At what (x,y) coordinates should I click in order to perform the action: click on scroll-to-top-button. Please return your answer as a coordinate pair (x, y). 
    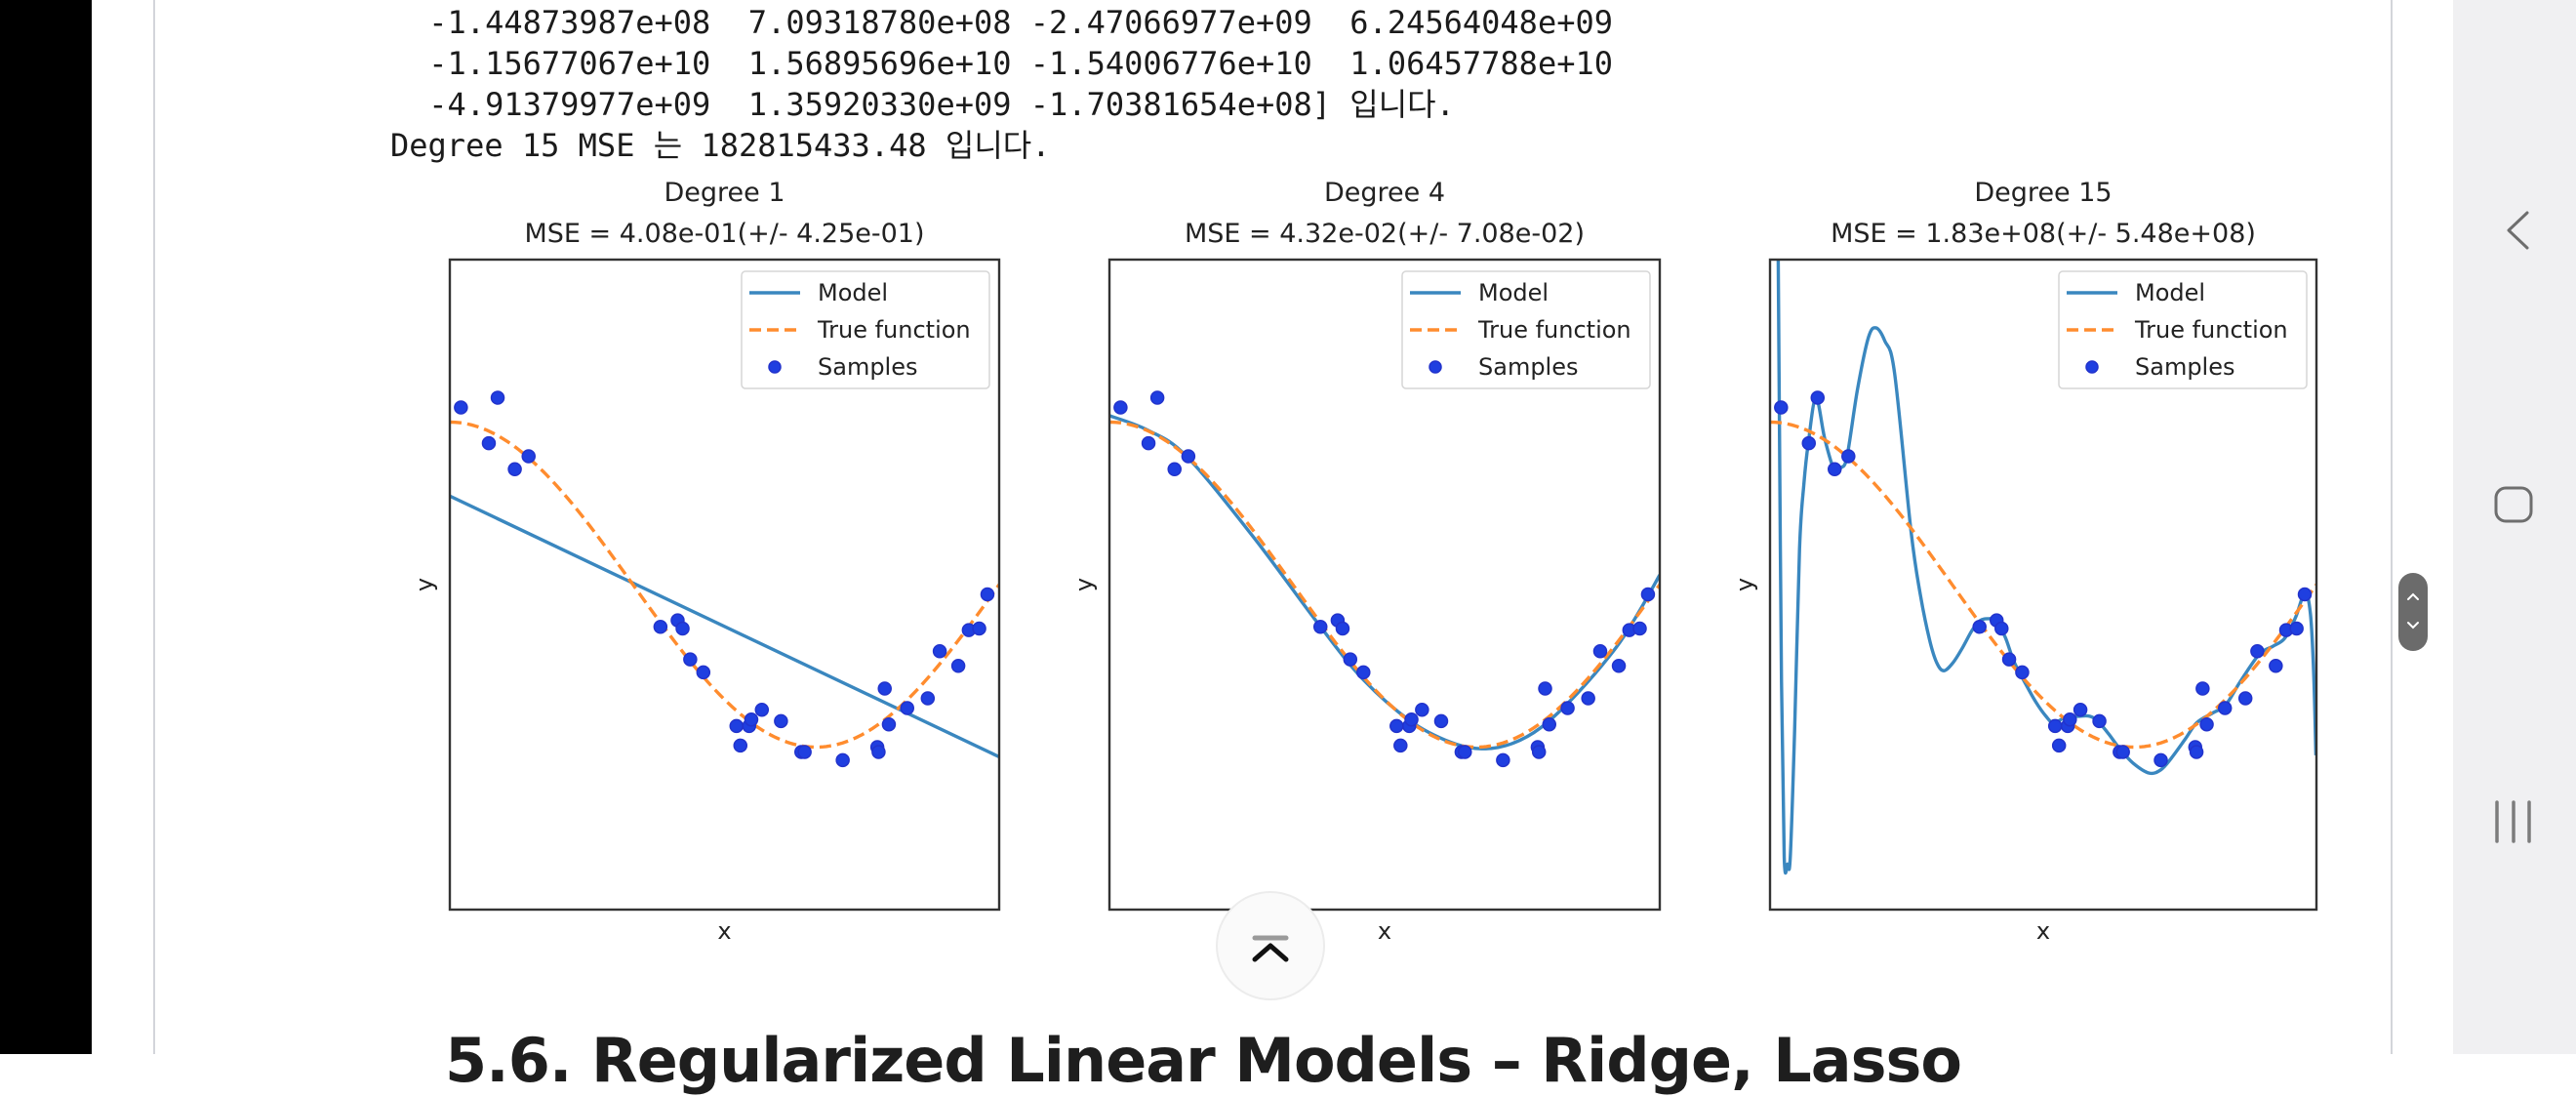
    Looking at the image, I should click on (1270, 945).